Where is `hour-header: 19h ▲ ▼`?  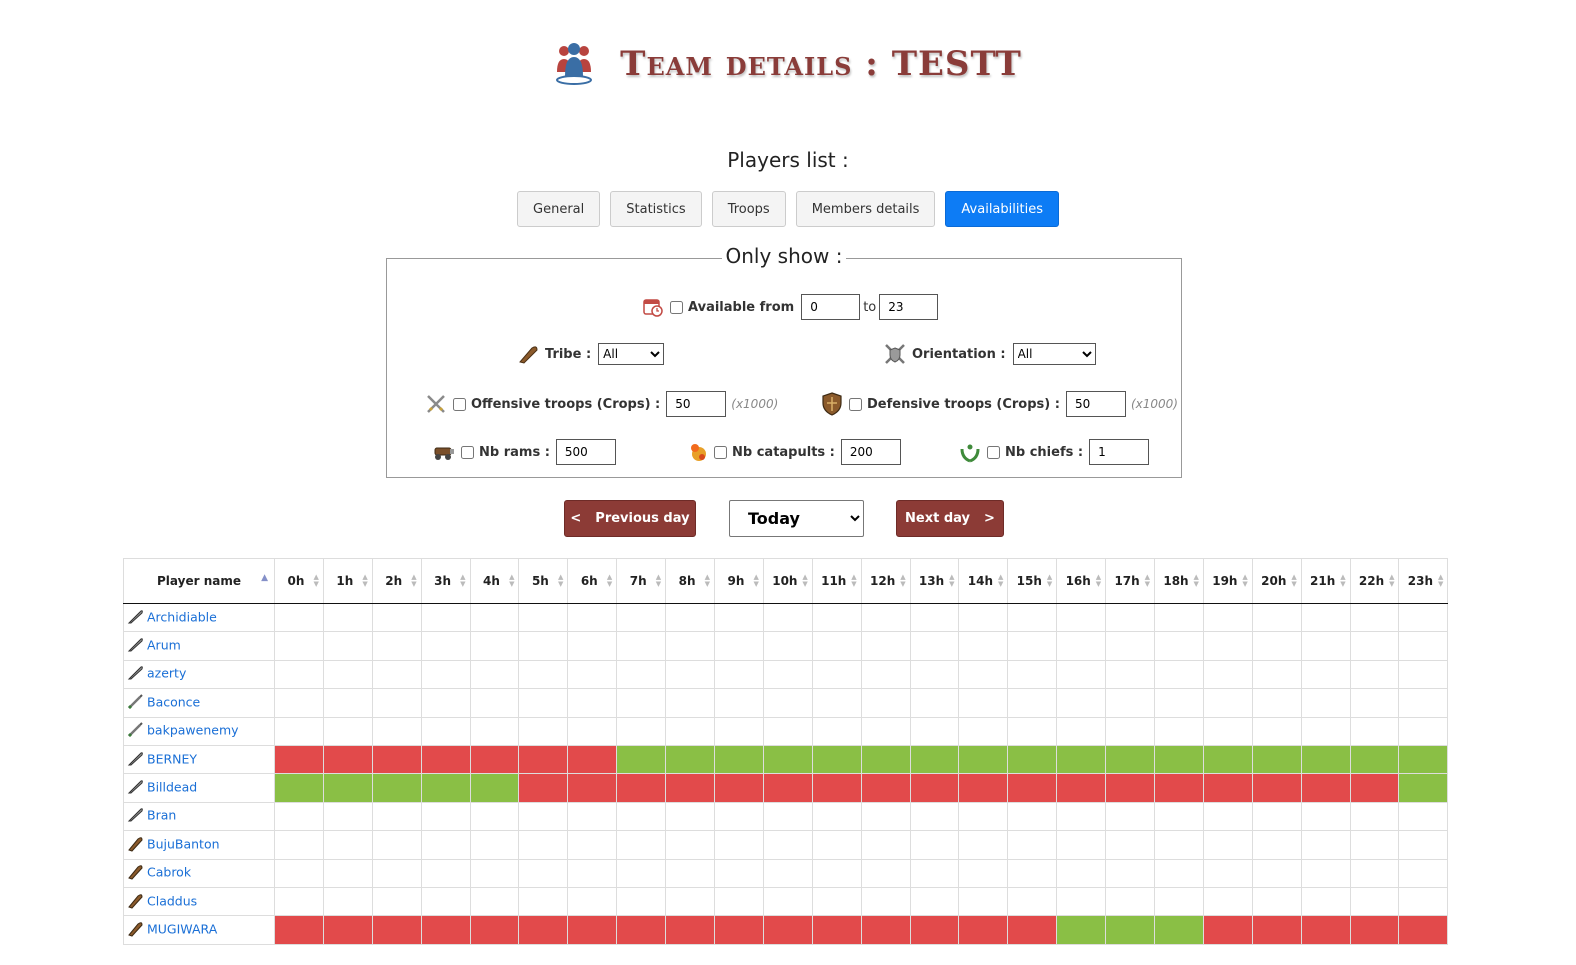
hour-header: 19h ▲ ▼ is located at coordinates (1227, 581).